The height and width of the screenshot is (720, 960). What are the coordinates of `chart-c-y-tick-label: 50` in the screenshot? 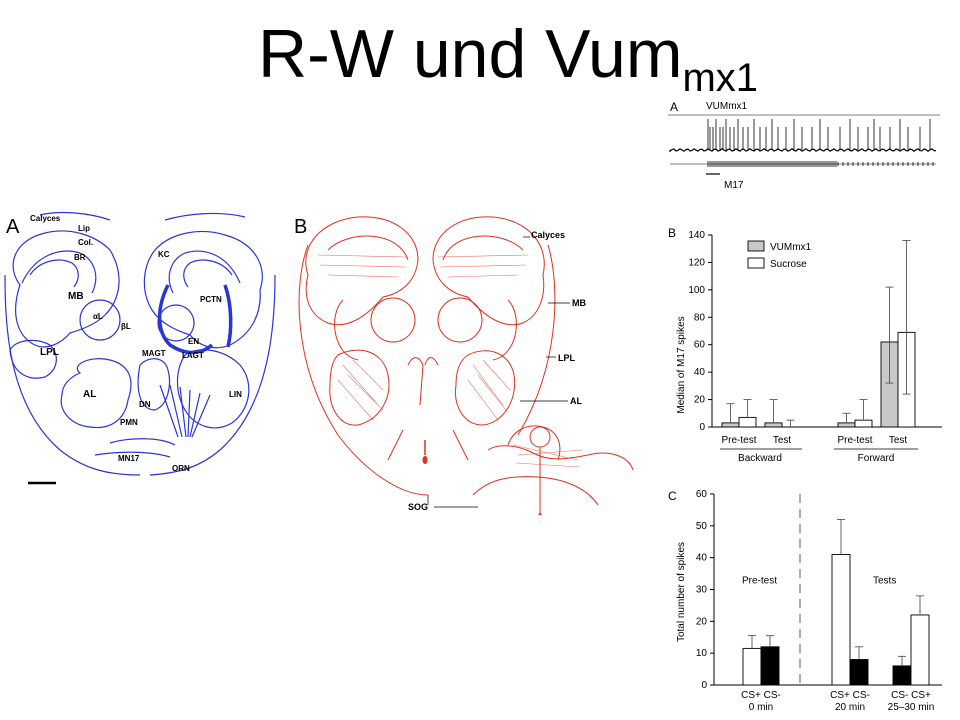 It's located at (702, 526).